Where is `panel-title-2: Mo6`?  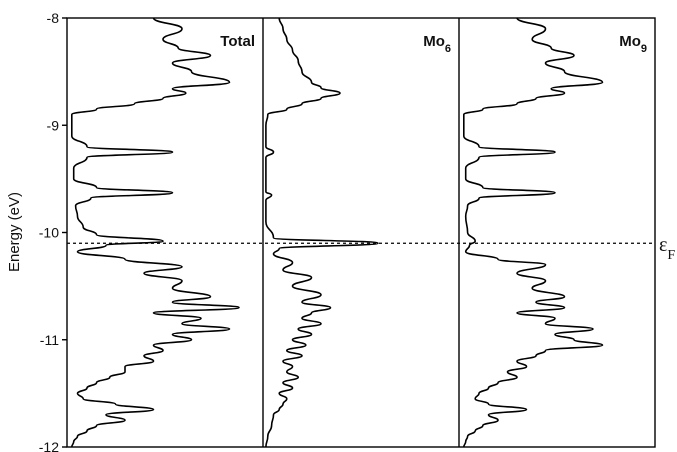
panel-title-2: Mo6 is located at coordinates (437, 44).